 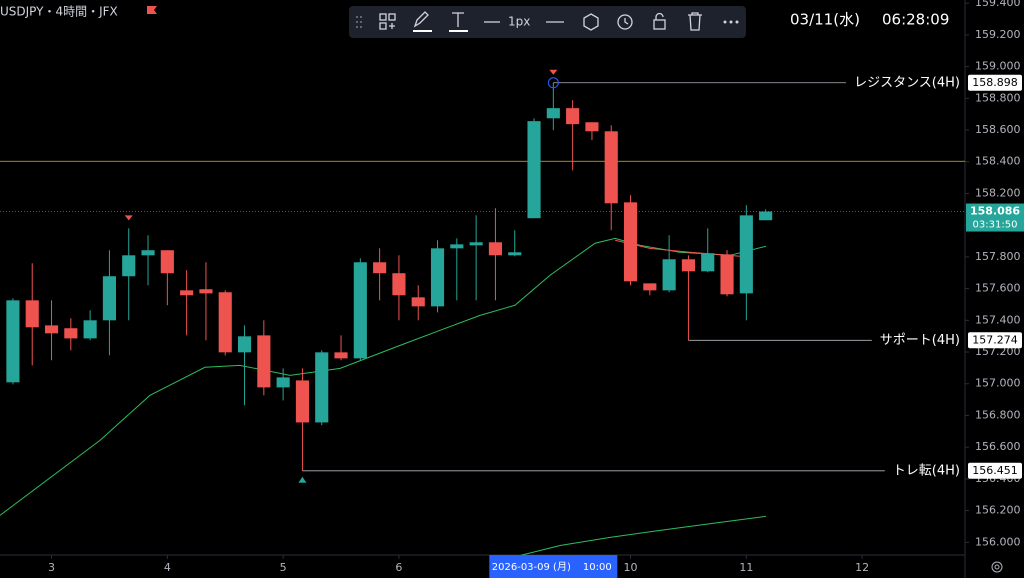 What do you see at coordinates (998, 34) in the screenshot?
I see `y-tick-label: 159.200` at bounding box center [998, 34].